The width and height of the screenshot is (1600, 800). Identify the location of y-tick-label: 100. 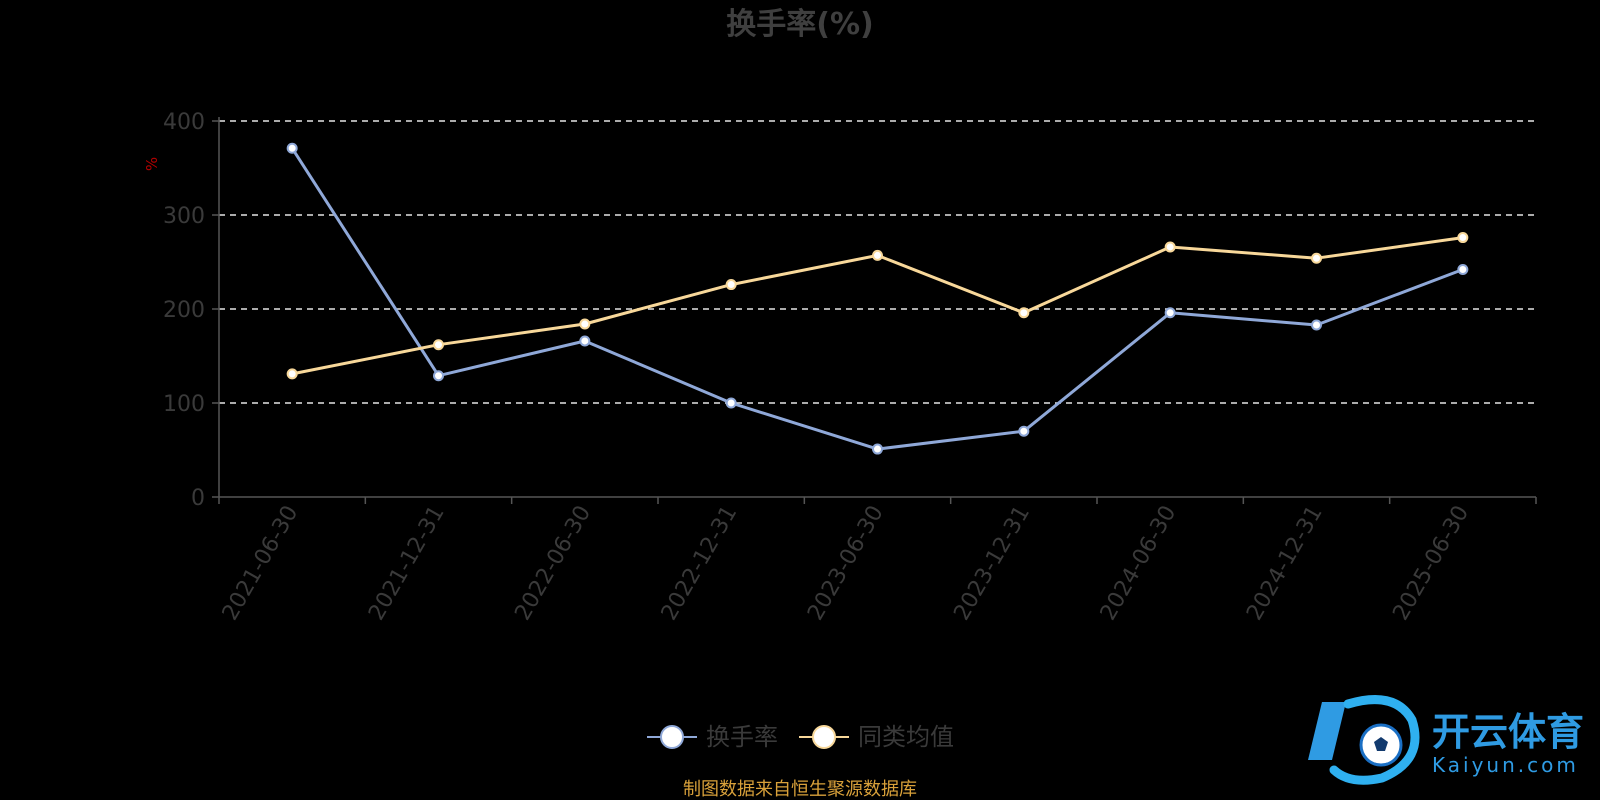
(184, 404).